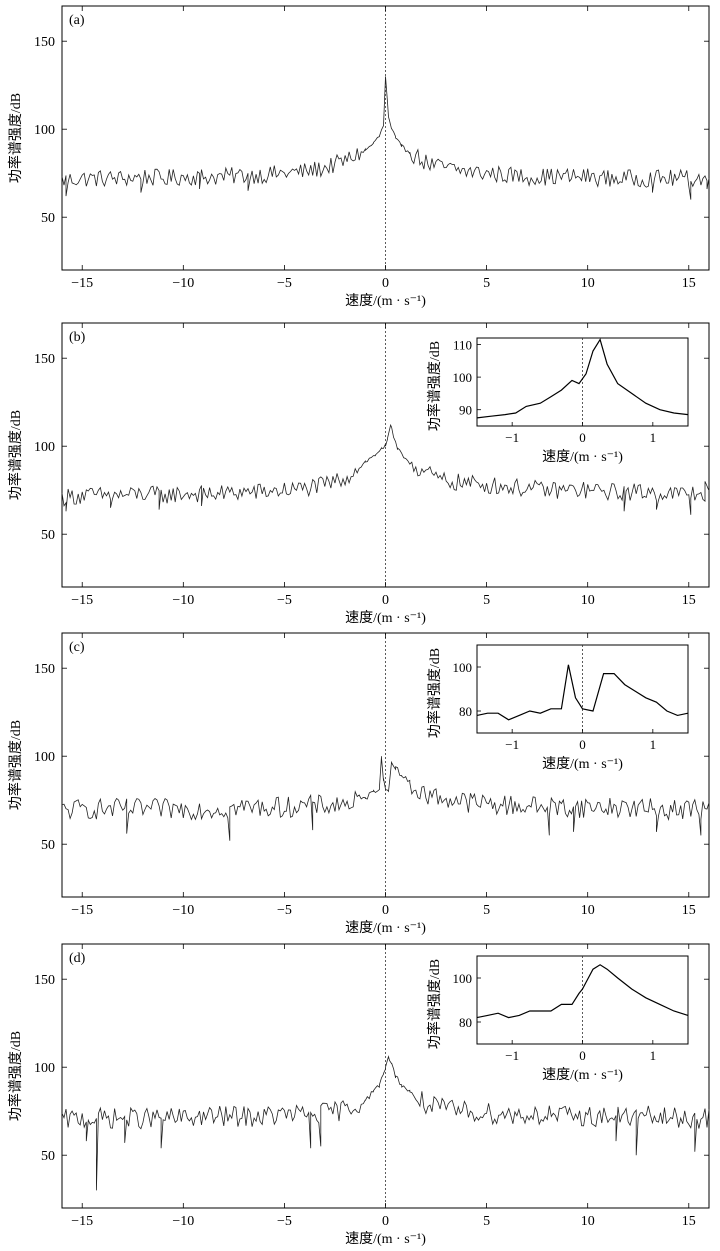 Image resolution: width=720 pixels, height=1251 pixels. Describe the element at coordinates (77, 337) in the screenshot. I see `panel-label: (b)` at that location.